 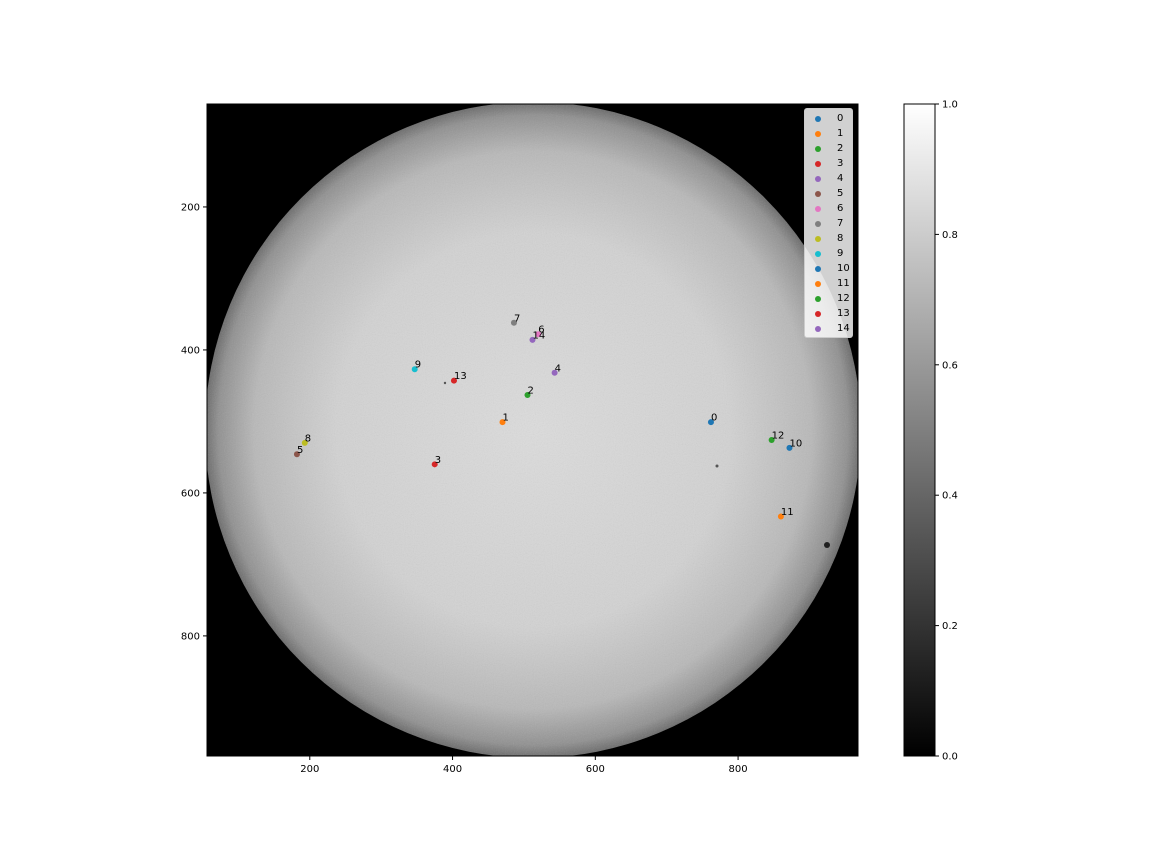 I want to click on legend-item-9: 9, so click(x=828, y=253).